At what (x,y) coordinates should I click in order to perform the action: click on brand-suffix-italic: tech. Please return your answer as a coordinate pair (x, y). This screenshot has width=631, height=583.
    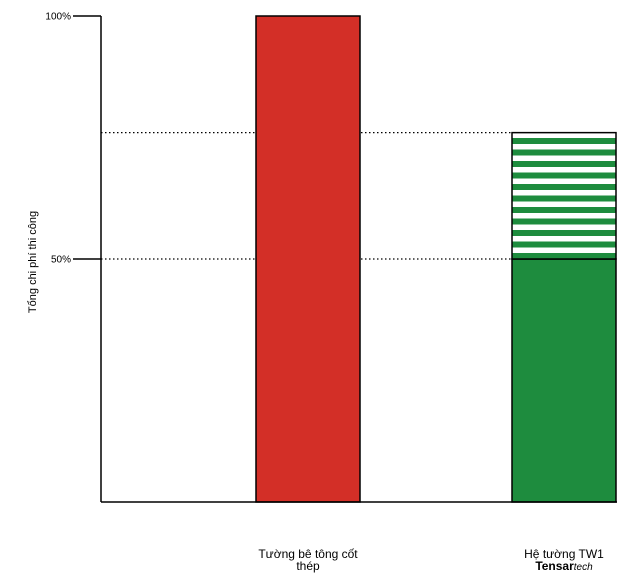
    Looking at the image, I should click on (583, 567).